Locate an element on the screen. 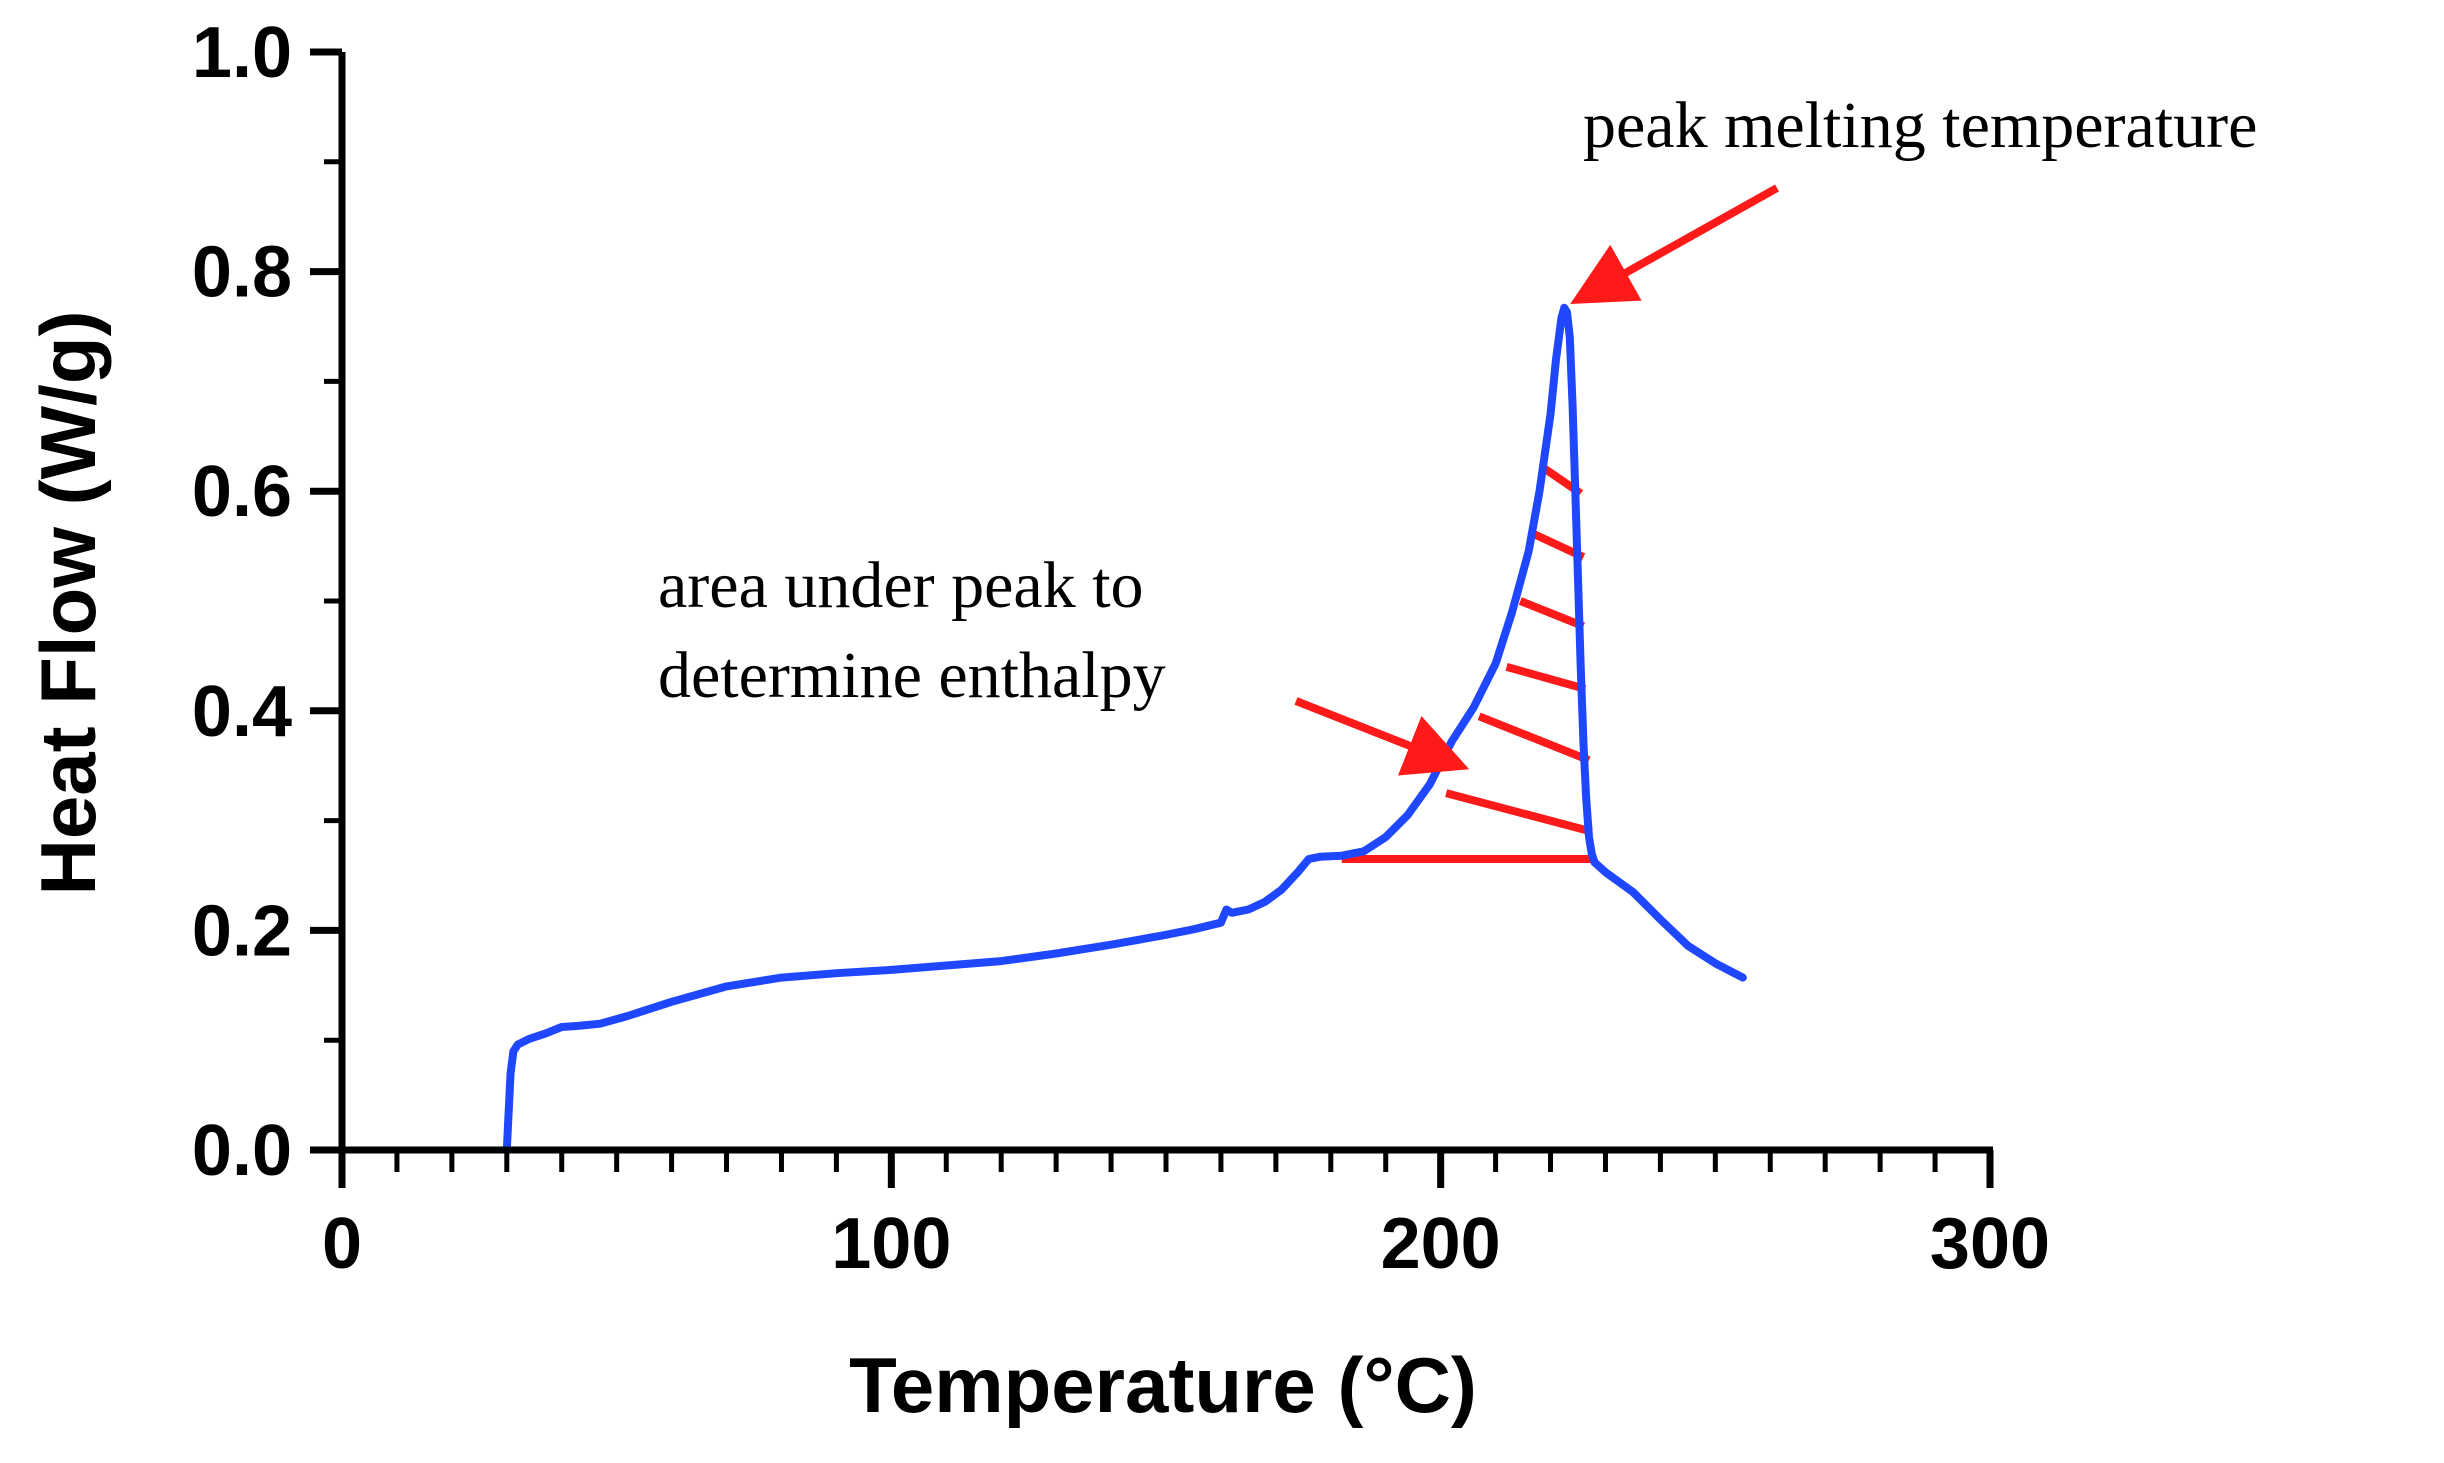 The image size is (2444, 1463). annotation-peak-label: peak melting temperature is located at coordinates (1920, 125).